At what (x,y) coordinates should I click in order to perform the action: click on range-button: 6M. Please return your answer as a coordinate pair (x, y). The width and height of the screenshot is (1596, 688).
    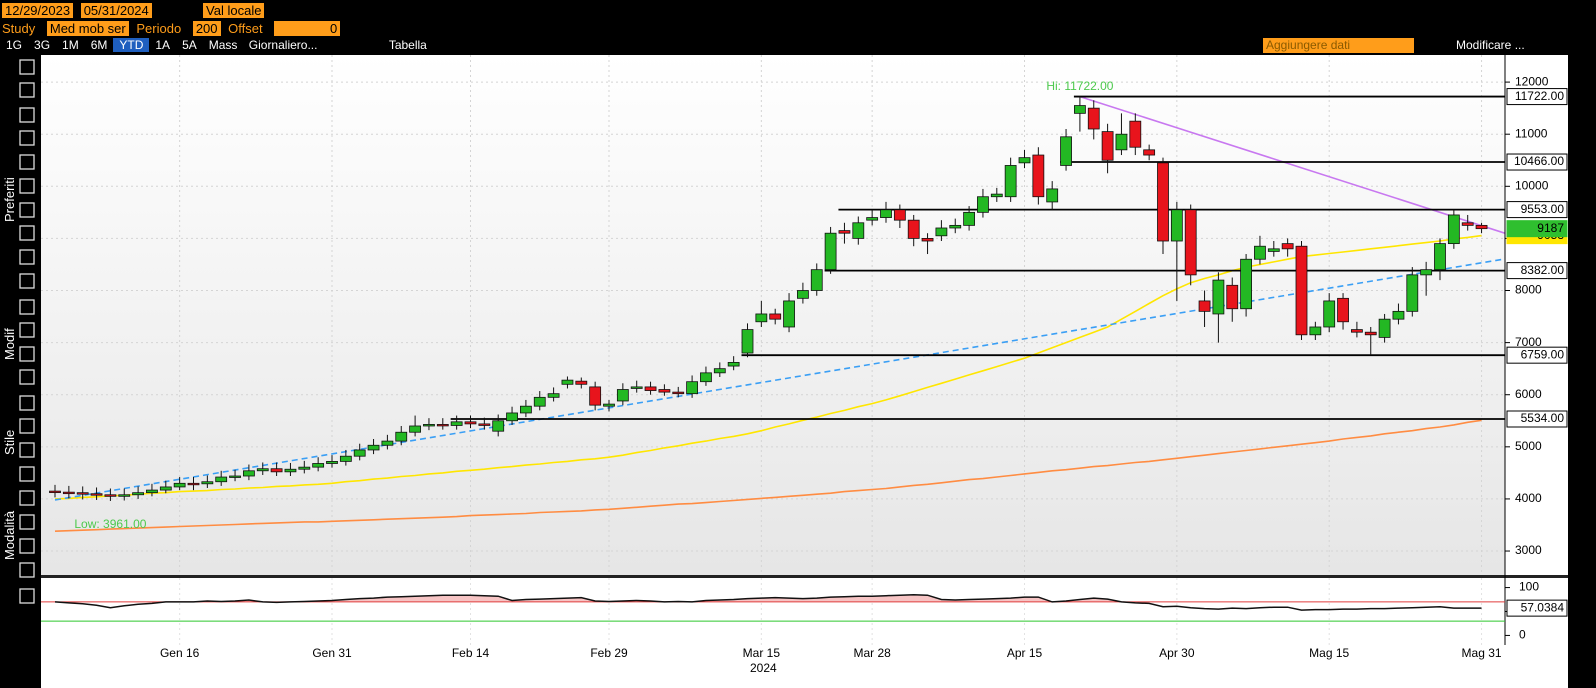
    Looking at the image, I should click on (99, 45).